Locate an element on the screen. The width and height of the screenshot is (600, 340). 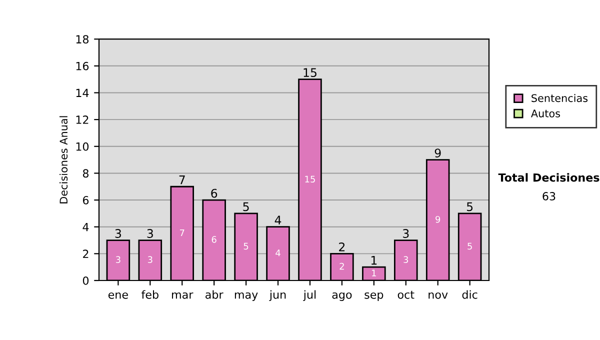
y-tick-label: 12 is located at coordinates (82, 120).